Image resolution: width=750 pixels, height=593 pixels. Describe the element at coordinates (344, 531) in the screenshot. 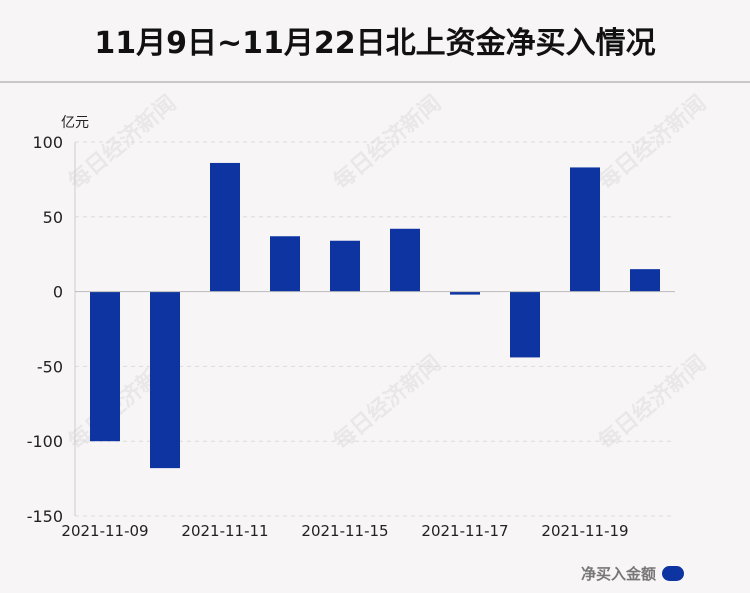

I see `x-tick-label: 2021-11-15` at that location.